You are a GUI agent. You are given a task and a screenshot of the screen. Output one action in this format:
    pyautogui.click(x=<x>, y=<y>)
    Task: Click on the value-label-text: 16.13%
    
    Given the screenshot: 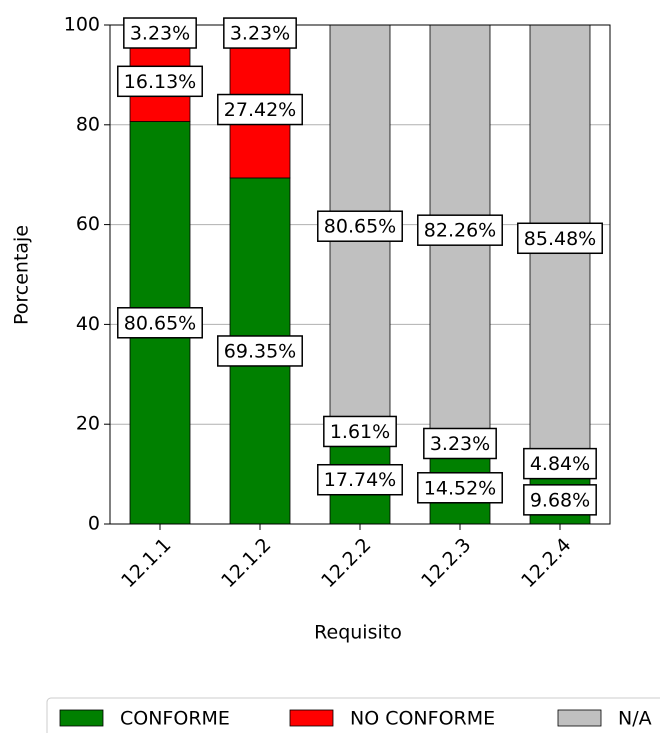 What is the action you would take?
    pyautogui.click(x=160, y=82)
    